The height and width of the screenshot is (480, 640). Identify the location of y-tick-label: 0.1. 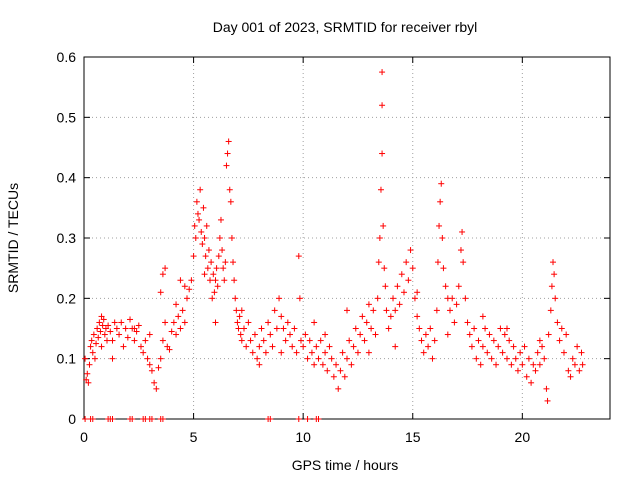
(67, 359).